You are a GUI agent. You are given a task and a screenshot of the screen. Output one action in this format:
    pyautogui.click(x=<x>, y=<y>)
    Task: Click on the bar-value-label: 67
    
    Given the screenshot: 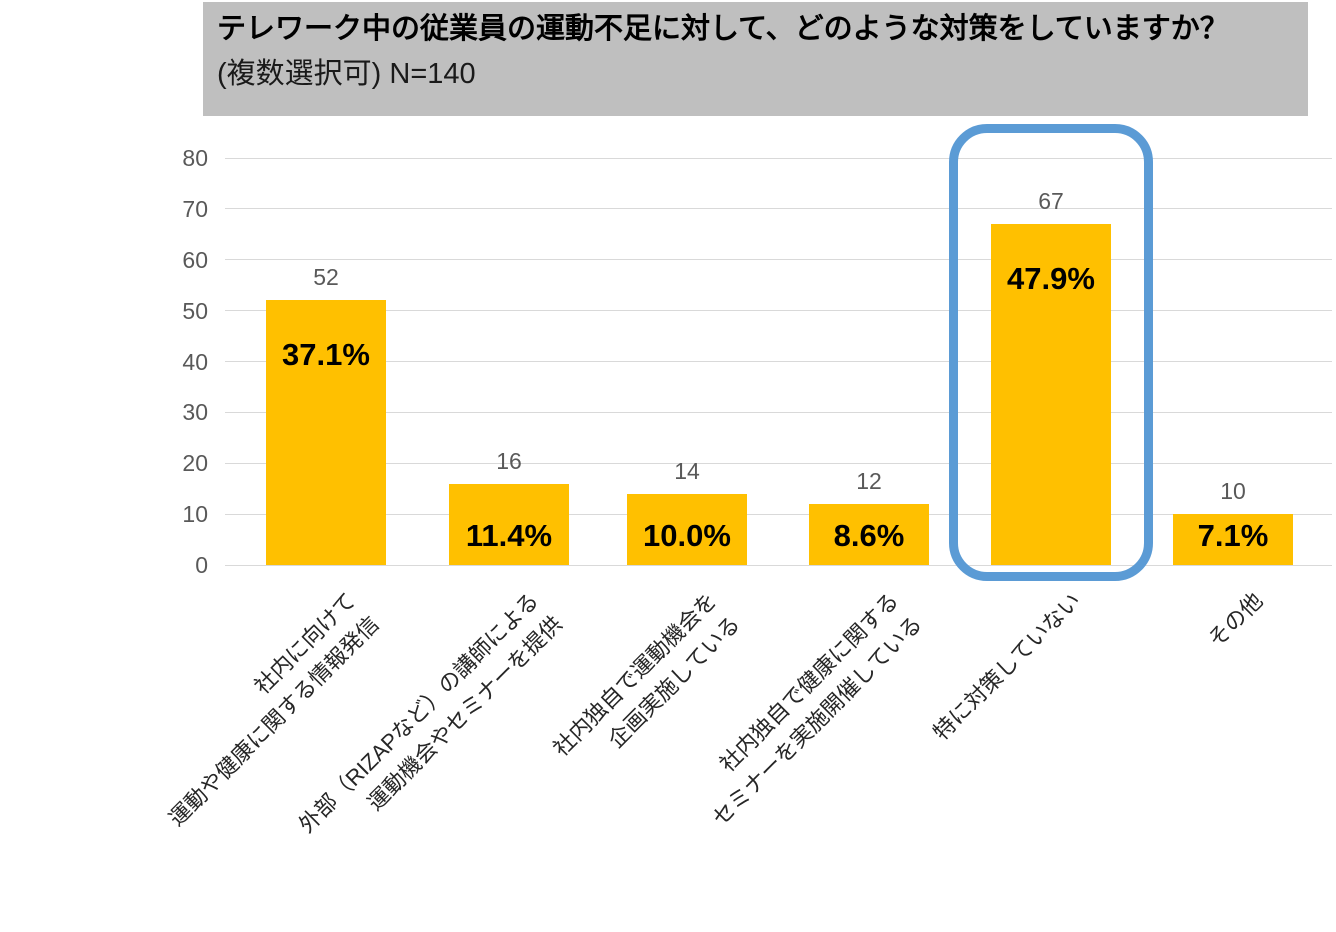 What is the action you would take?
    pyautogui.click(x=1051, y=201)
    